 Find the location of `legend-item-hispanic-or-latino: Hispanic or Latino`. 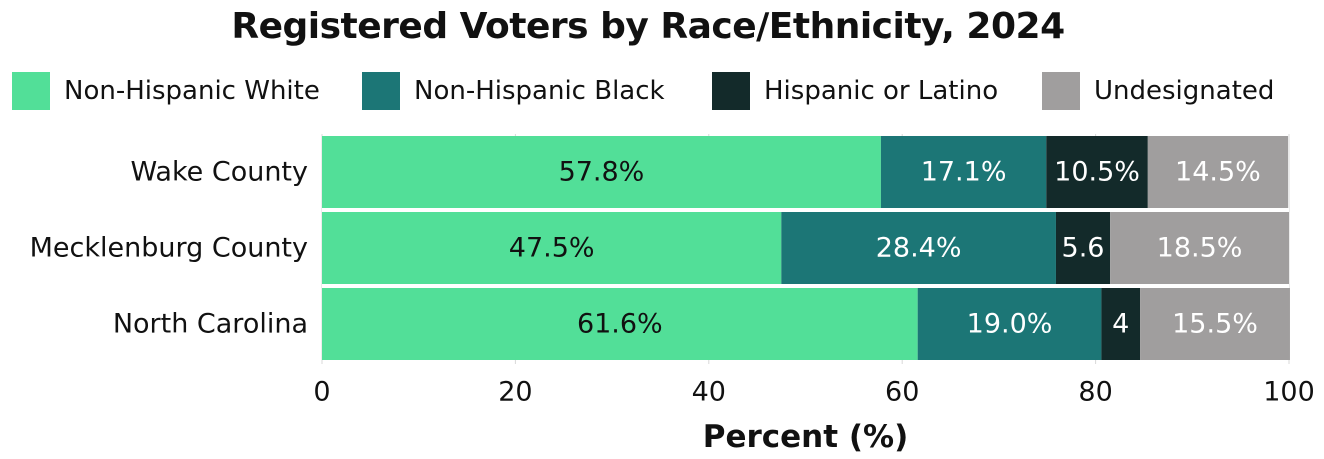

legend-item-hispanic-or-latino: Hispanic or Latino is located at coordinates (855, 91).